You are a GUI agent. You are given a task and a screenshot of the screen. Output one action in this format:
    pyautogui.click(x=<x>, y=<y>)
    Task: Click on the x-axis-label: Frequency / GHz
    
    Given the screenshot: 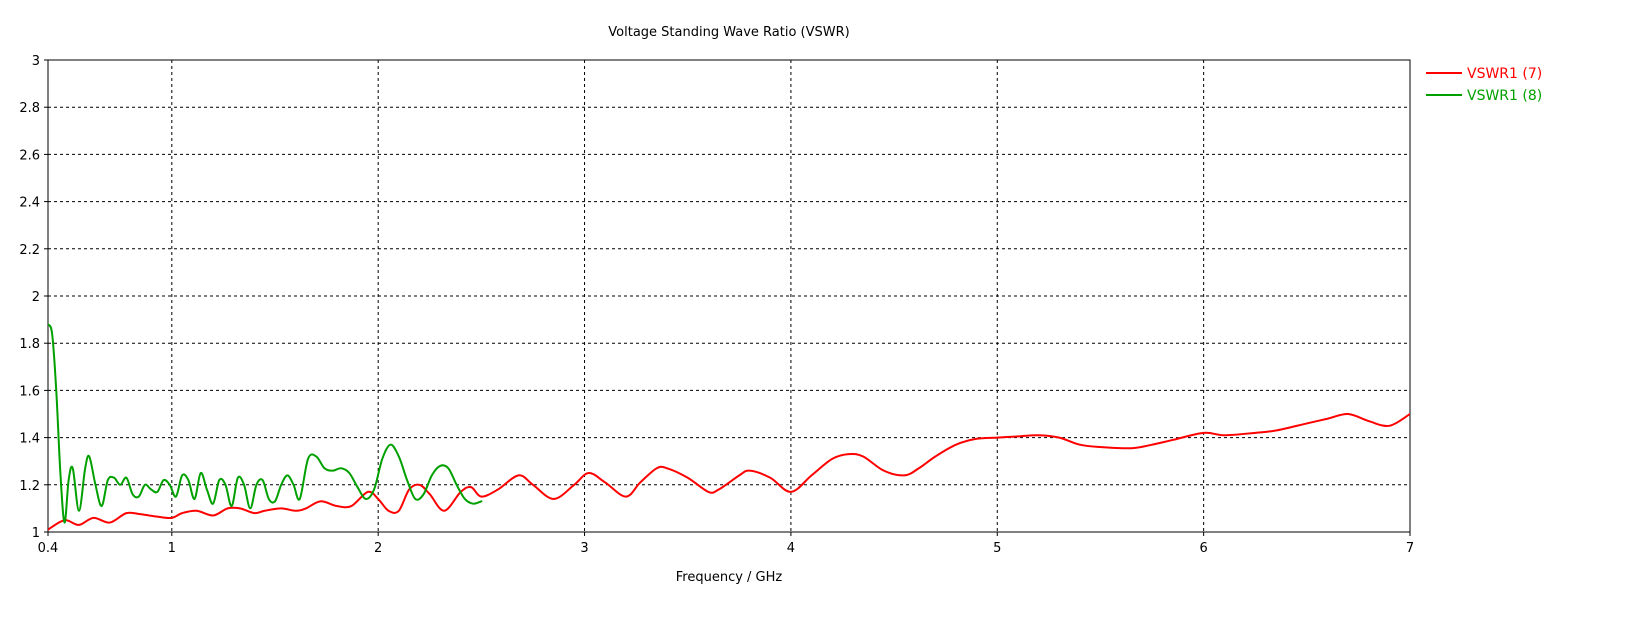 What is the action you would take?
    pyautogui.click(x=729, y=577)
    